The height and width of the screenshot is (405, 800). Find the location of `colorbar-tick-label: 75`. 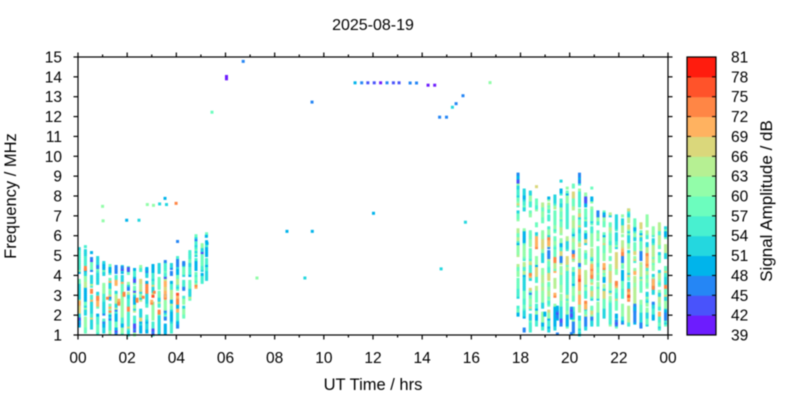

colorbar-tick-label: 75 is located at coordinates (739, 97).